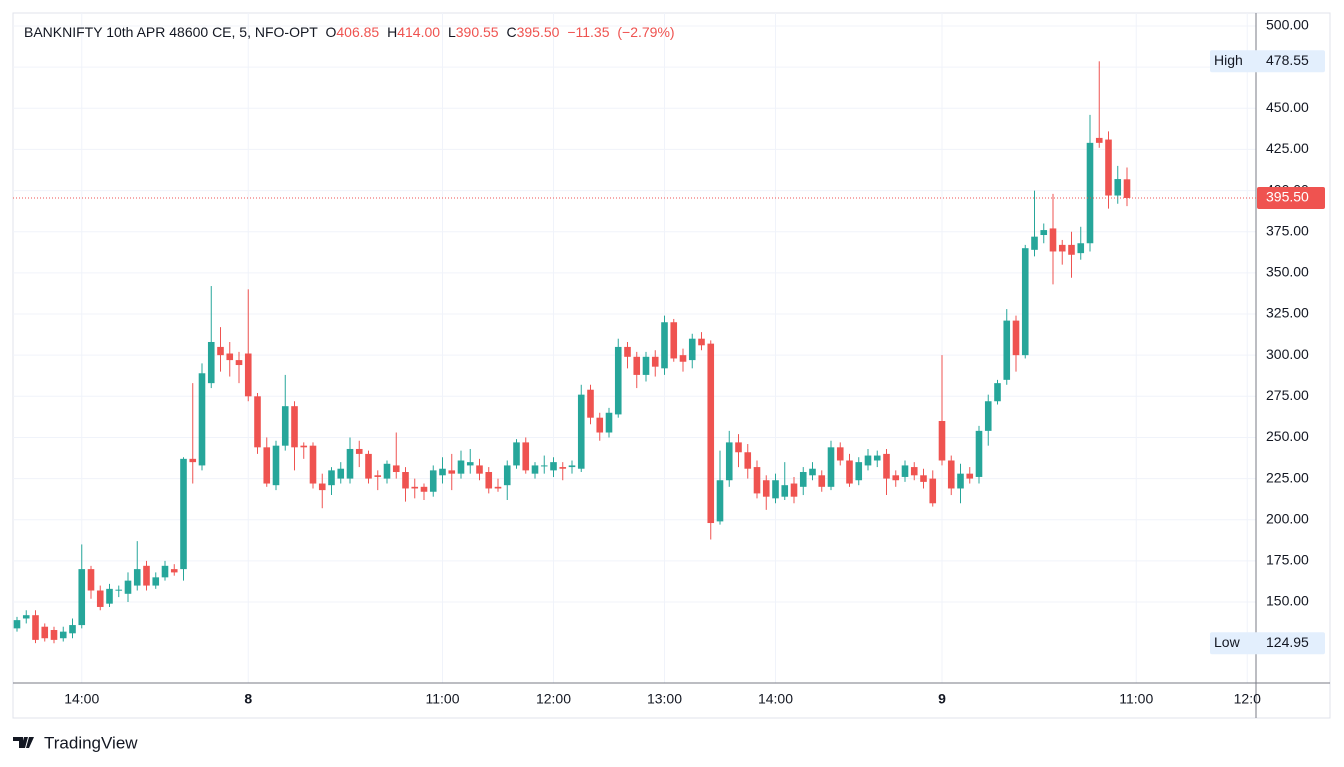 Image resolution: width=1344 pixels, height=767 pixels. I want to click on price-marker-label: Low, so click(1227, 642).